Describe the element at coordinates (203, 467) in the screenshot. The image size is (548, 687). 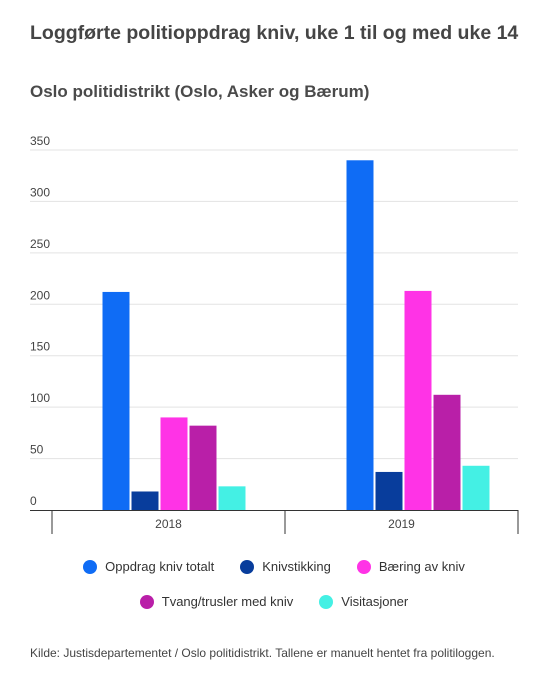
I see `bar-tvang-trusler-med-kniv-2018` at that location.